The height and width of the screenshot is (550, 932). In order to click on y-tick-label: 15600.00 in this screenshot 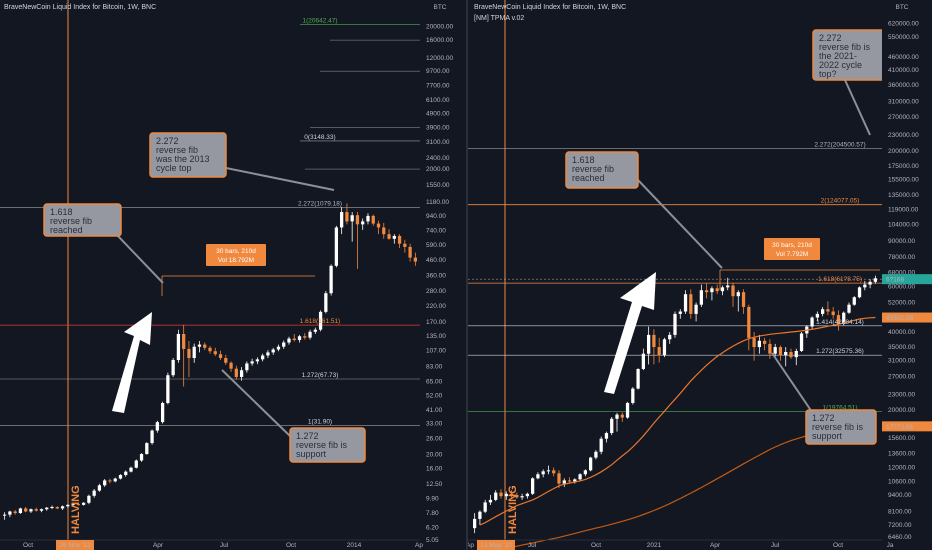, I will do `click(901, 438)`.